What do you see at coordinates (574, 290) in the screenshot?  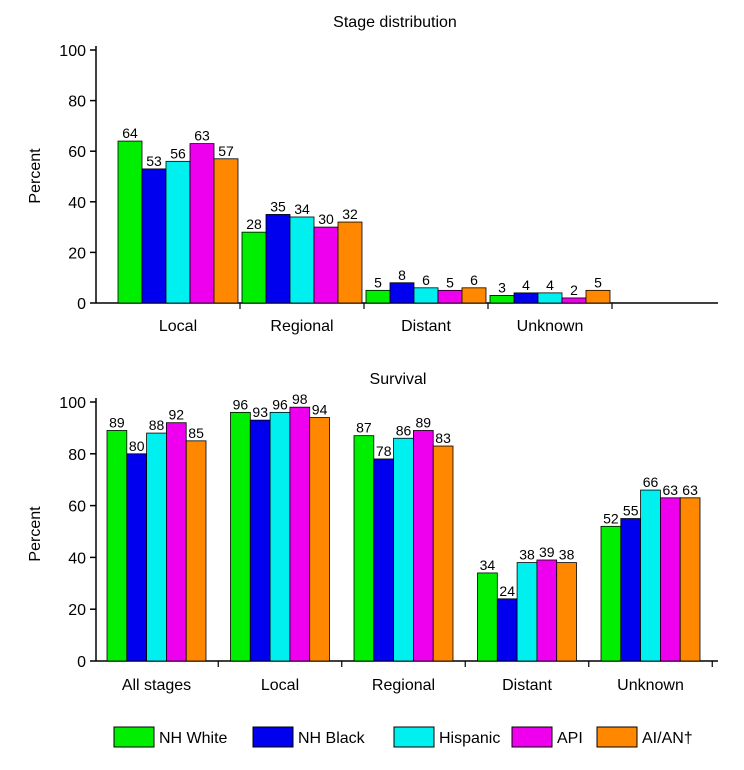 I see `data-label: 2` at bounding box center [574, 290].